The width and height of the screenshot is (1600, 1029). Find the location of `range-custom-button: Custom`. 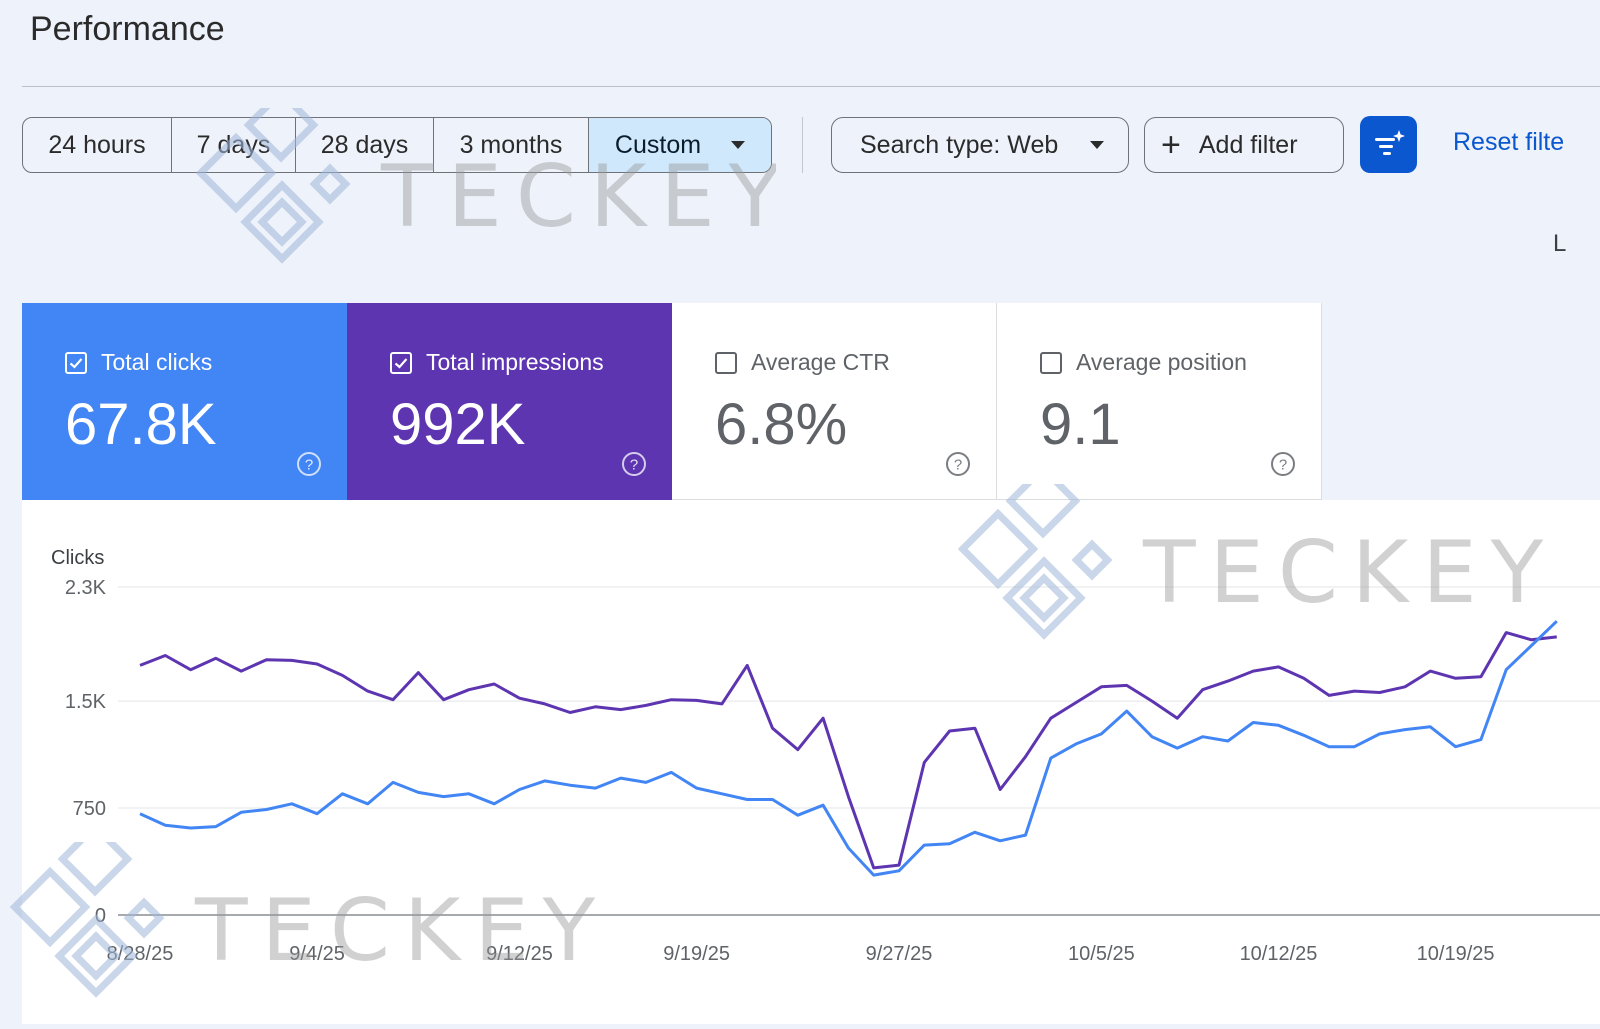

range-custom-button: Custom is located at coordinates (680, 145).